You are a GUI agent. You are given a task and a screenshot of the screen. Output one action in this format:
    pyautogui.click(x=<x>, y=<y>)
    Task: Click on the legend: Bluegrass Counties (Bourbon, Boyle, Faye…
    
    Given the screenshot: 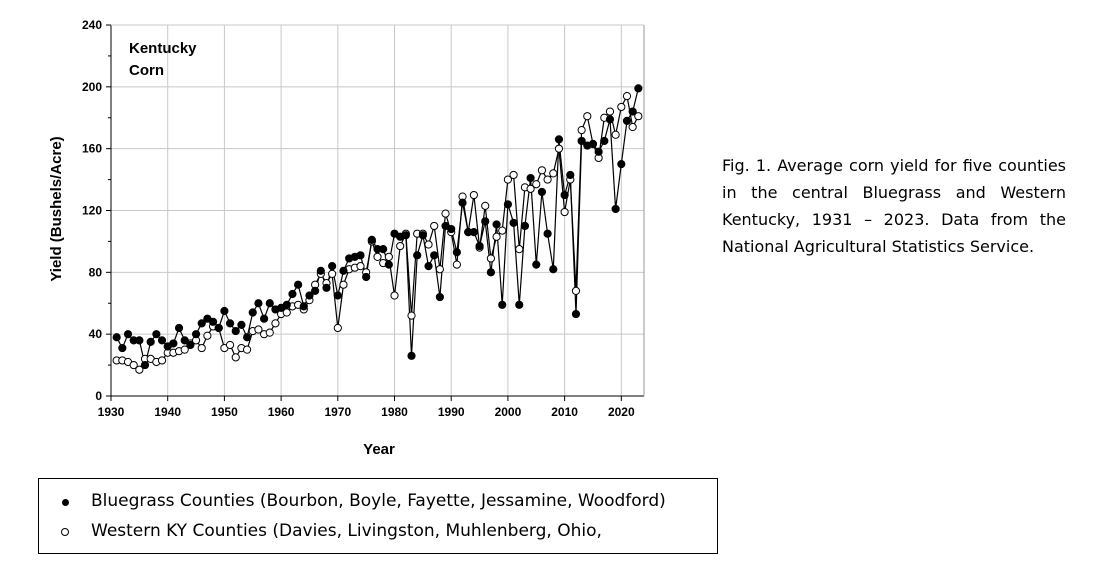 What is the action you would take?
    pyautogui.click(x=378, y=516)
    